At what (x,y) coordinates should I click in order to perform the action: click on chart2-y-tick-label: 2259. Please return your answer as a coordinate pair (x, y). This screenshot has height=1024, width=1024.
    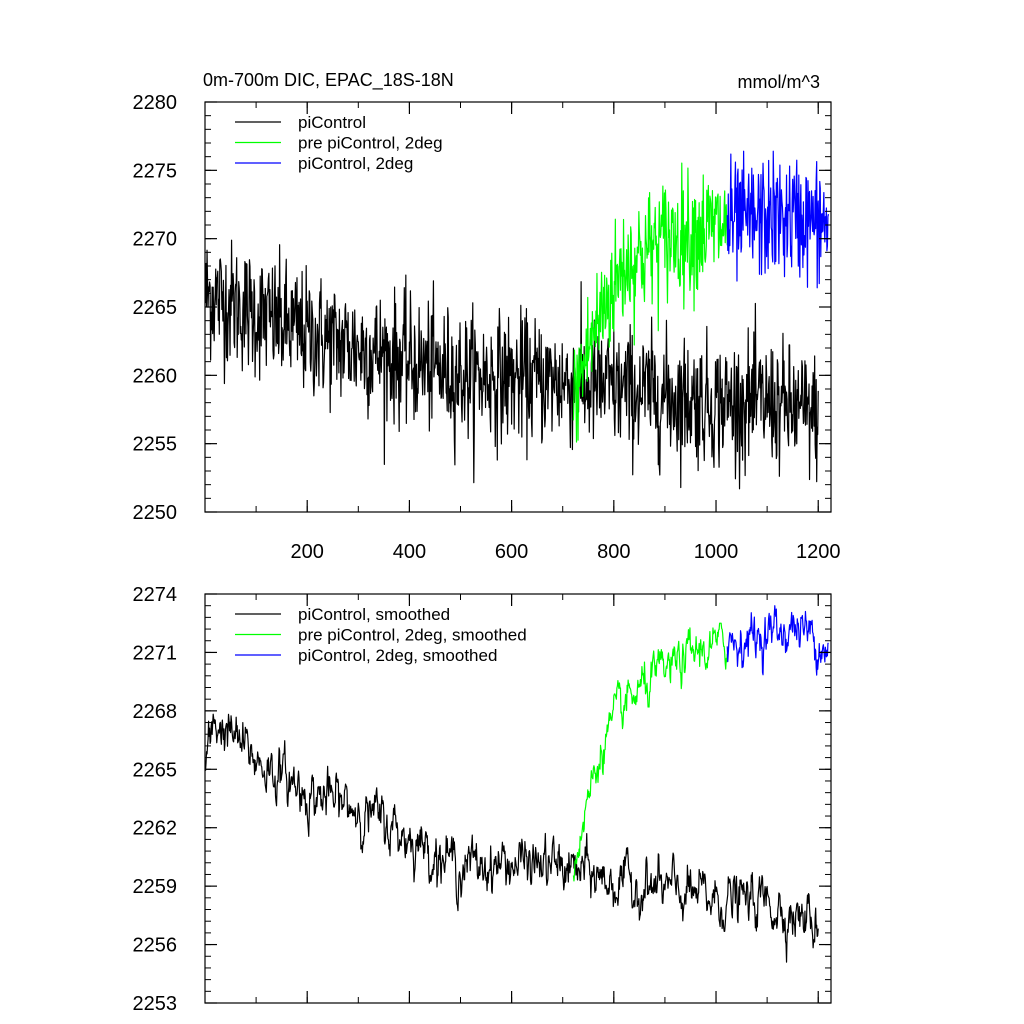
    Looking at the image, I should click on (155, 887).